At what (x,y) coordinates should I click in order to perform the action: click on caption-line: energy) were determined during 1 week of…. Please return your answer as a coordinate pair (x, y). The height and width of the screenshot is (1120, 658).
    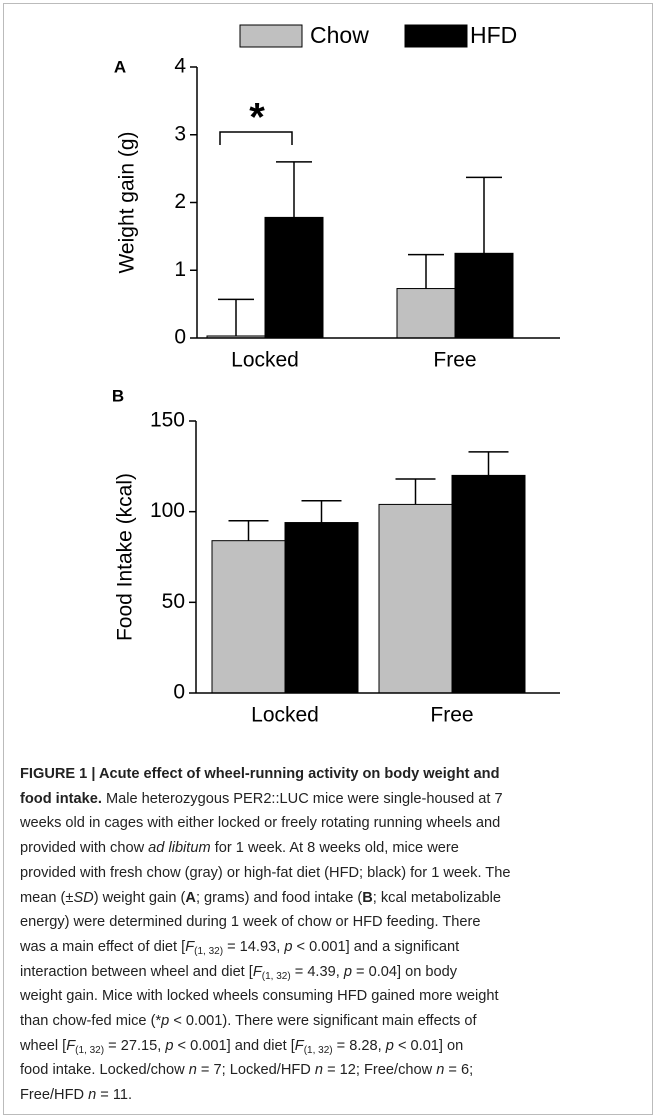
    Looking at the image, I should click on (250, 922).